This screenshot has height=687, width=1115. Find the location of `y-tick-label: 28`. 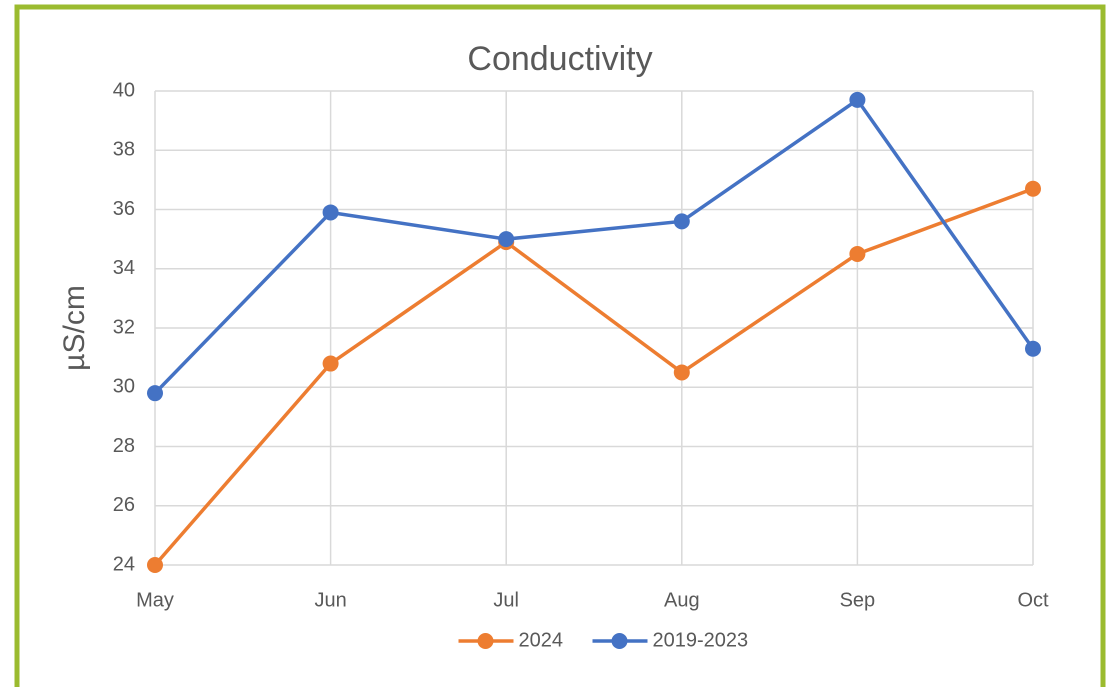

y-tick-label: 28 is located at coordinates (124, 446).